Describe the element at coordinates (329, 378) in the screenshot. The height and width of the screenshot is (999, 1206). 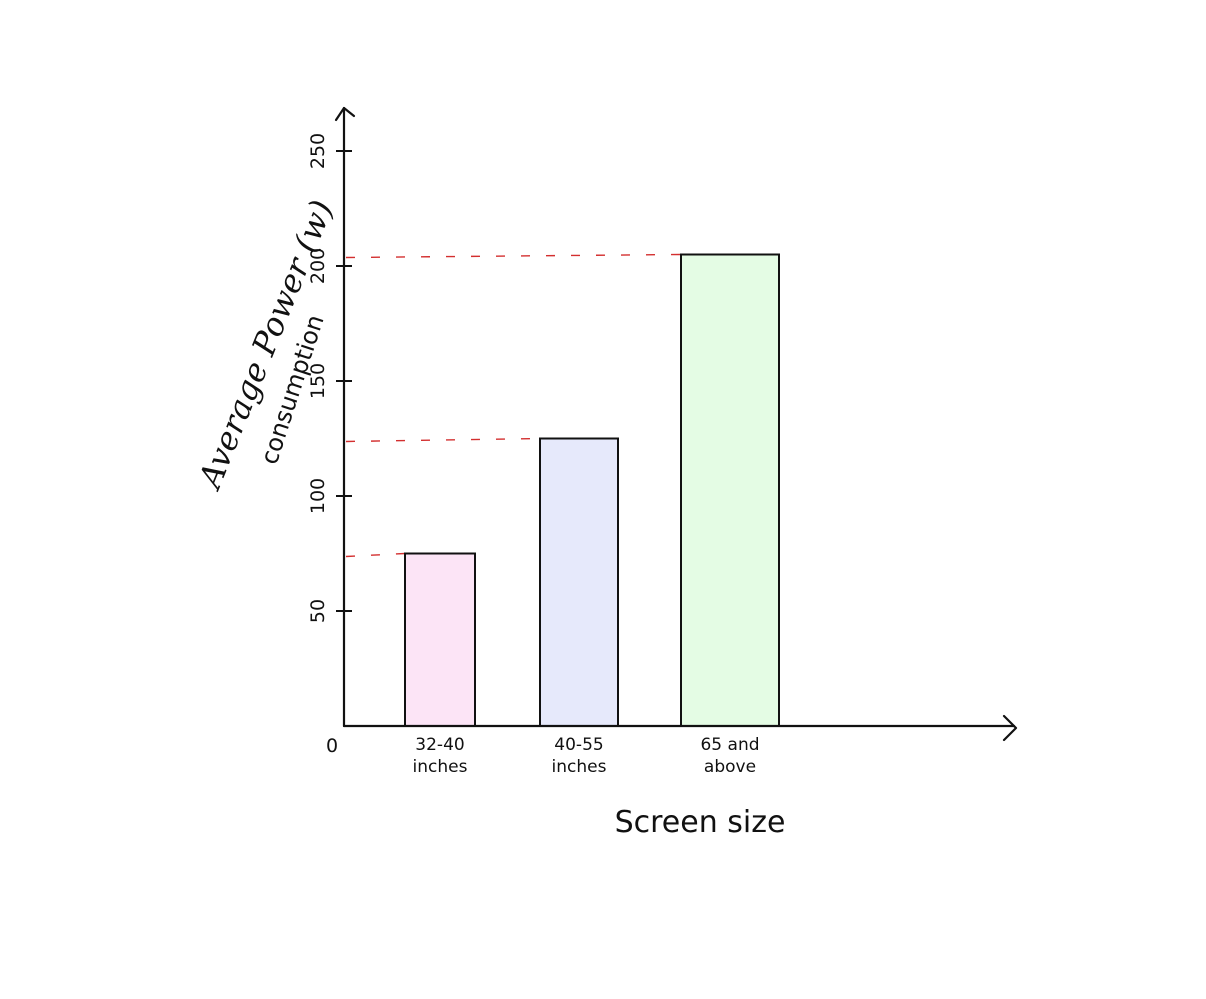
I see `y-ticks: 50 100 150 200 250` at that location.